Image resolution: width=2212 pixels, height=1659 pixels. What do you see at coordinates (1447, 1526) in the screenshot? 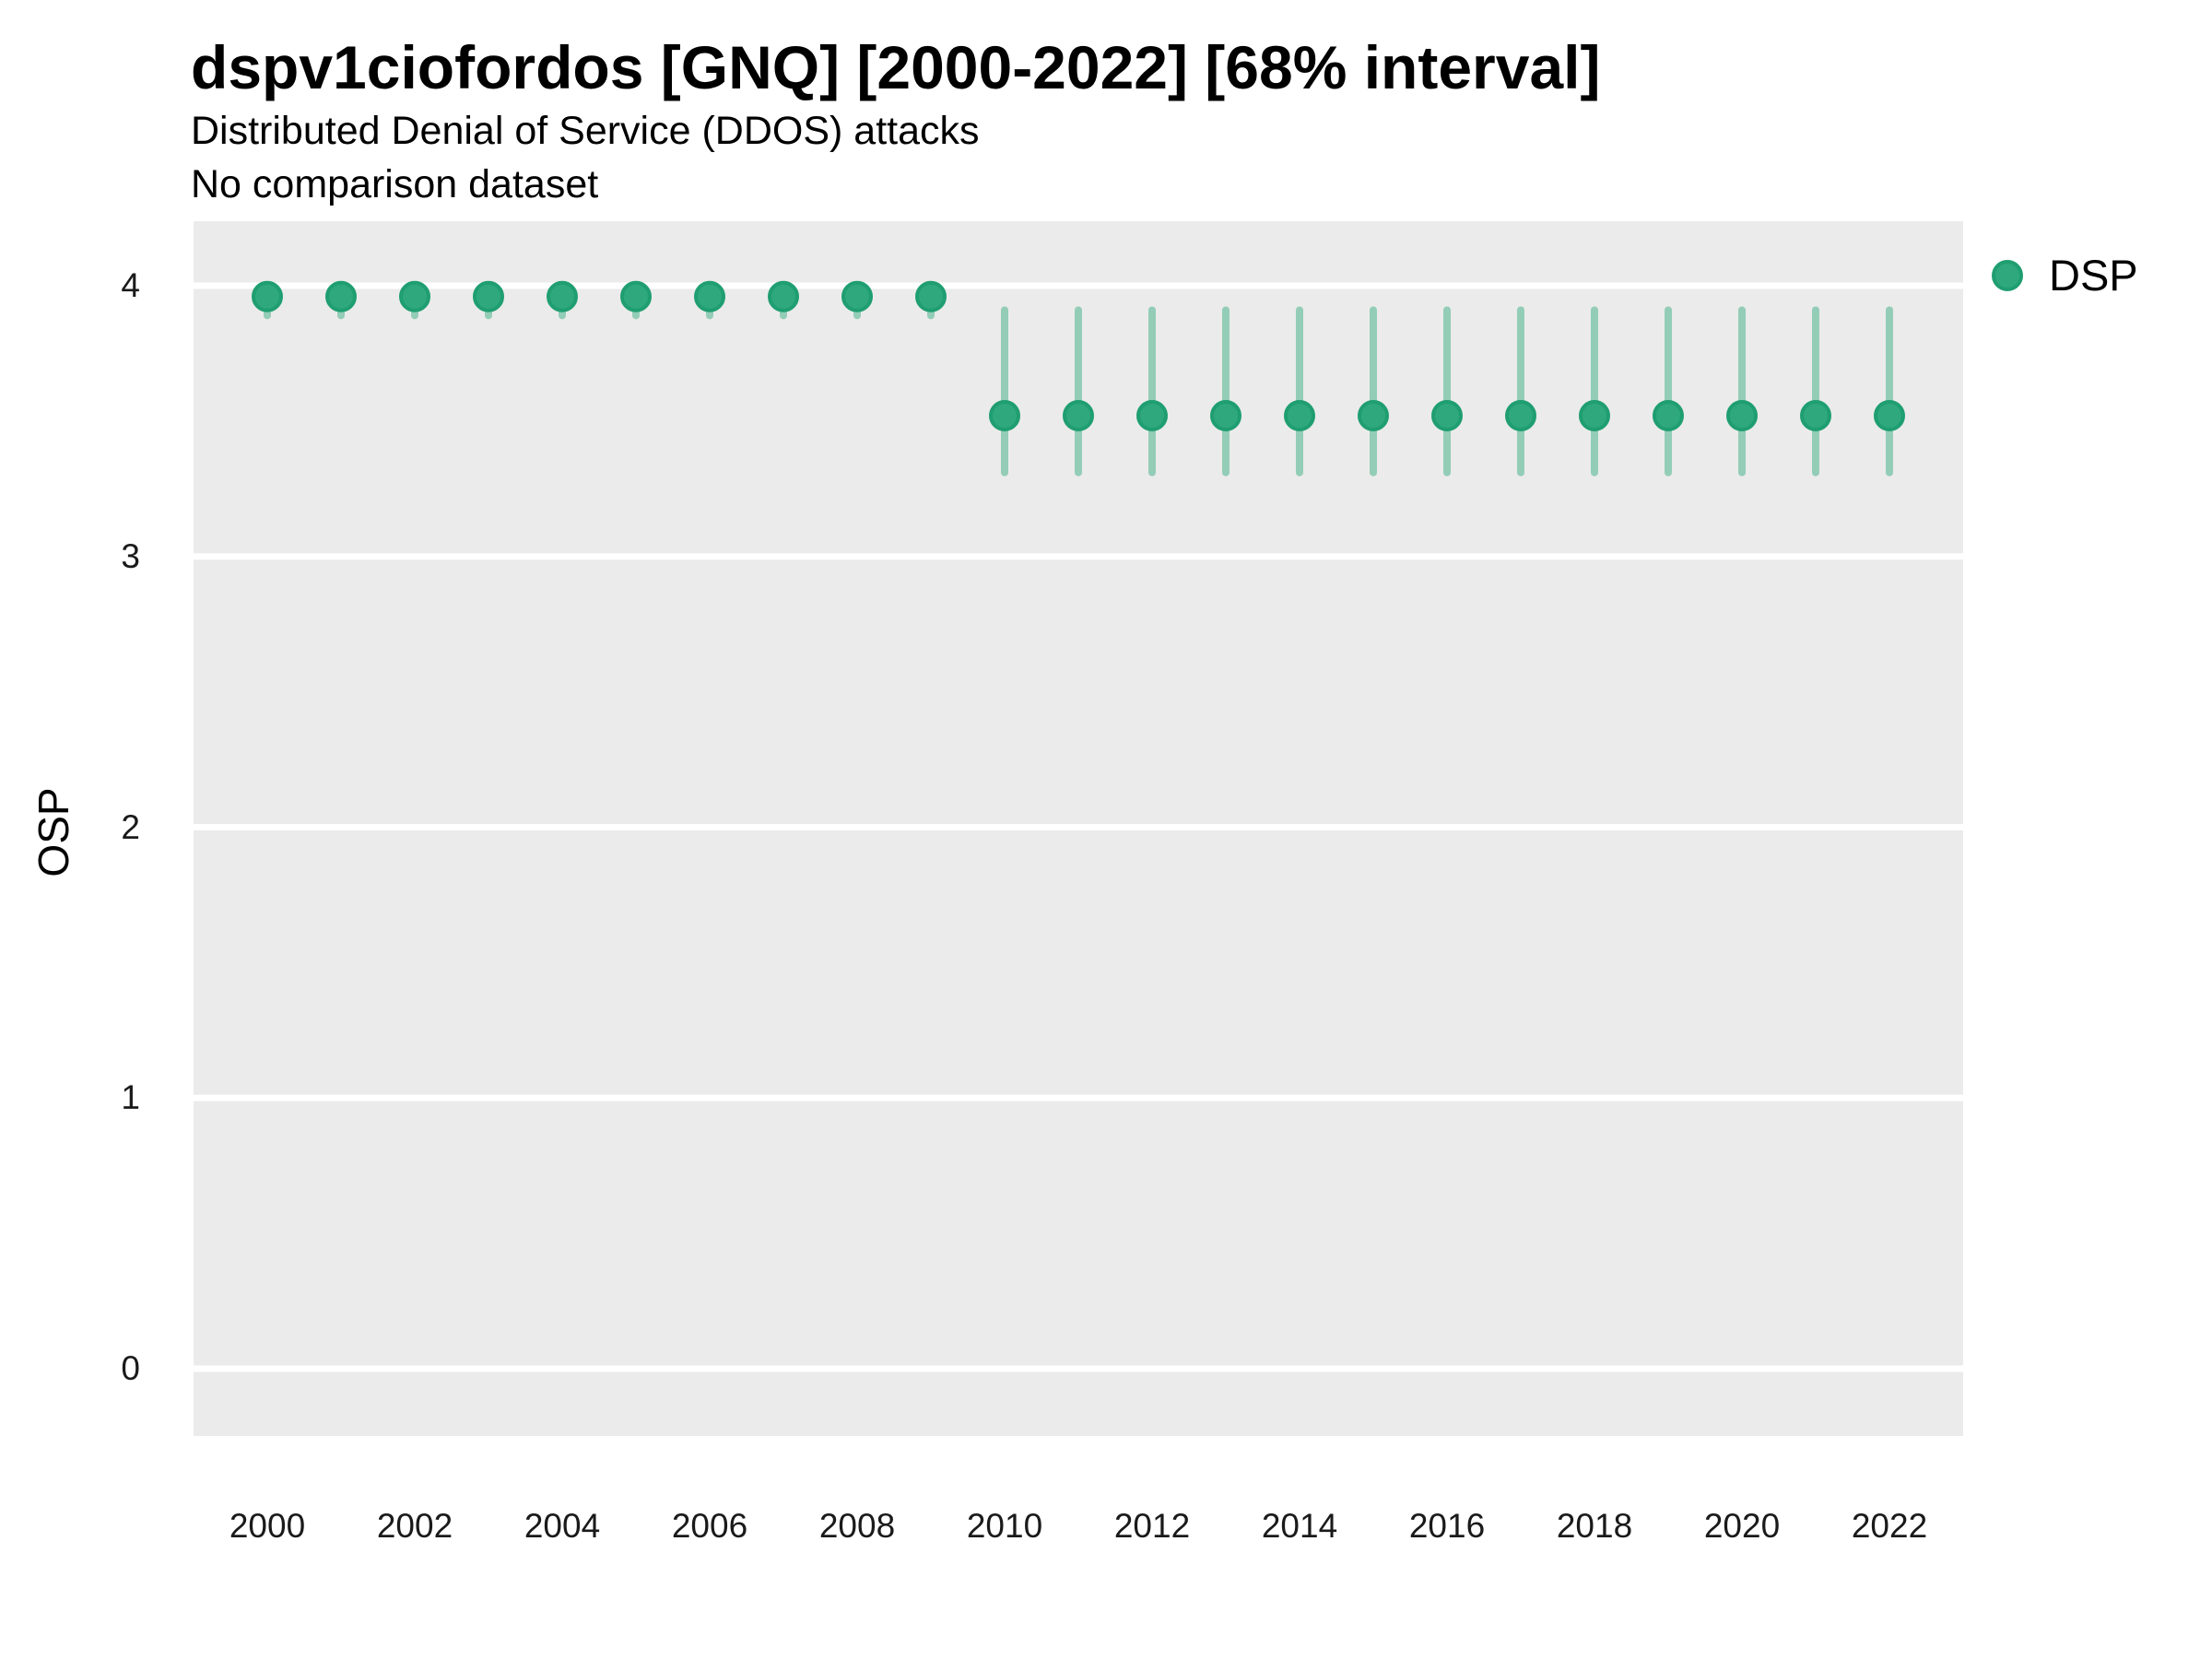
I see `x-tick-label-2016: 2016` at bounding box center [1447, 1526].